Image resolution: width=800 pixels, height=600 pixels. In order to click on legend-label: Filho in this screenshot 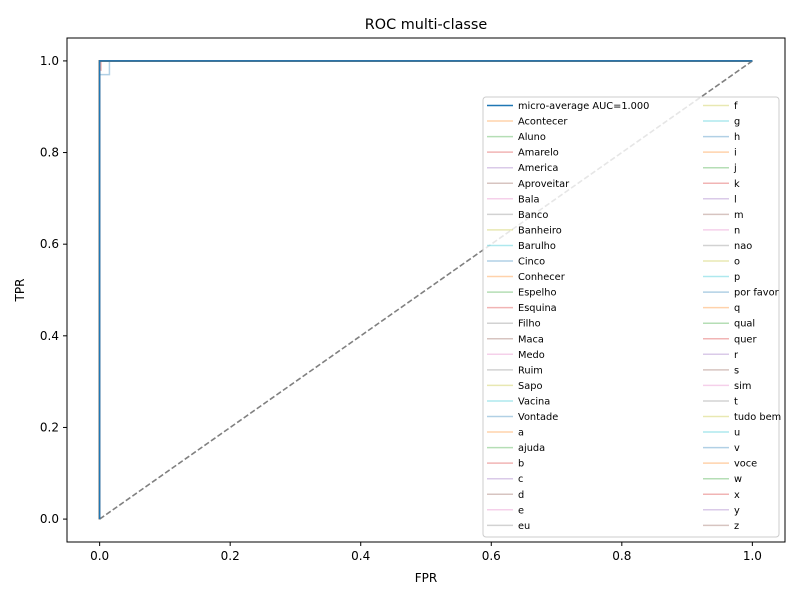, I will do `click(529, 324)`.